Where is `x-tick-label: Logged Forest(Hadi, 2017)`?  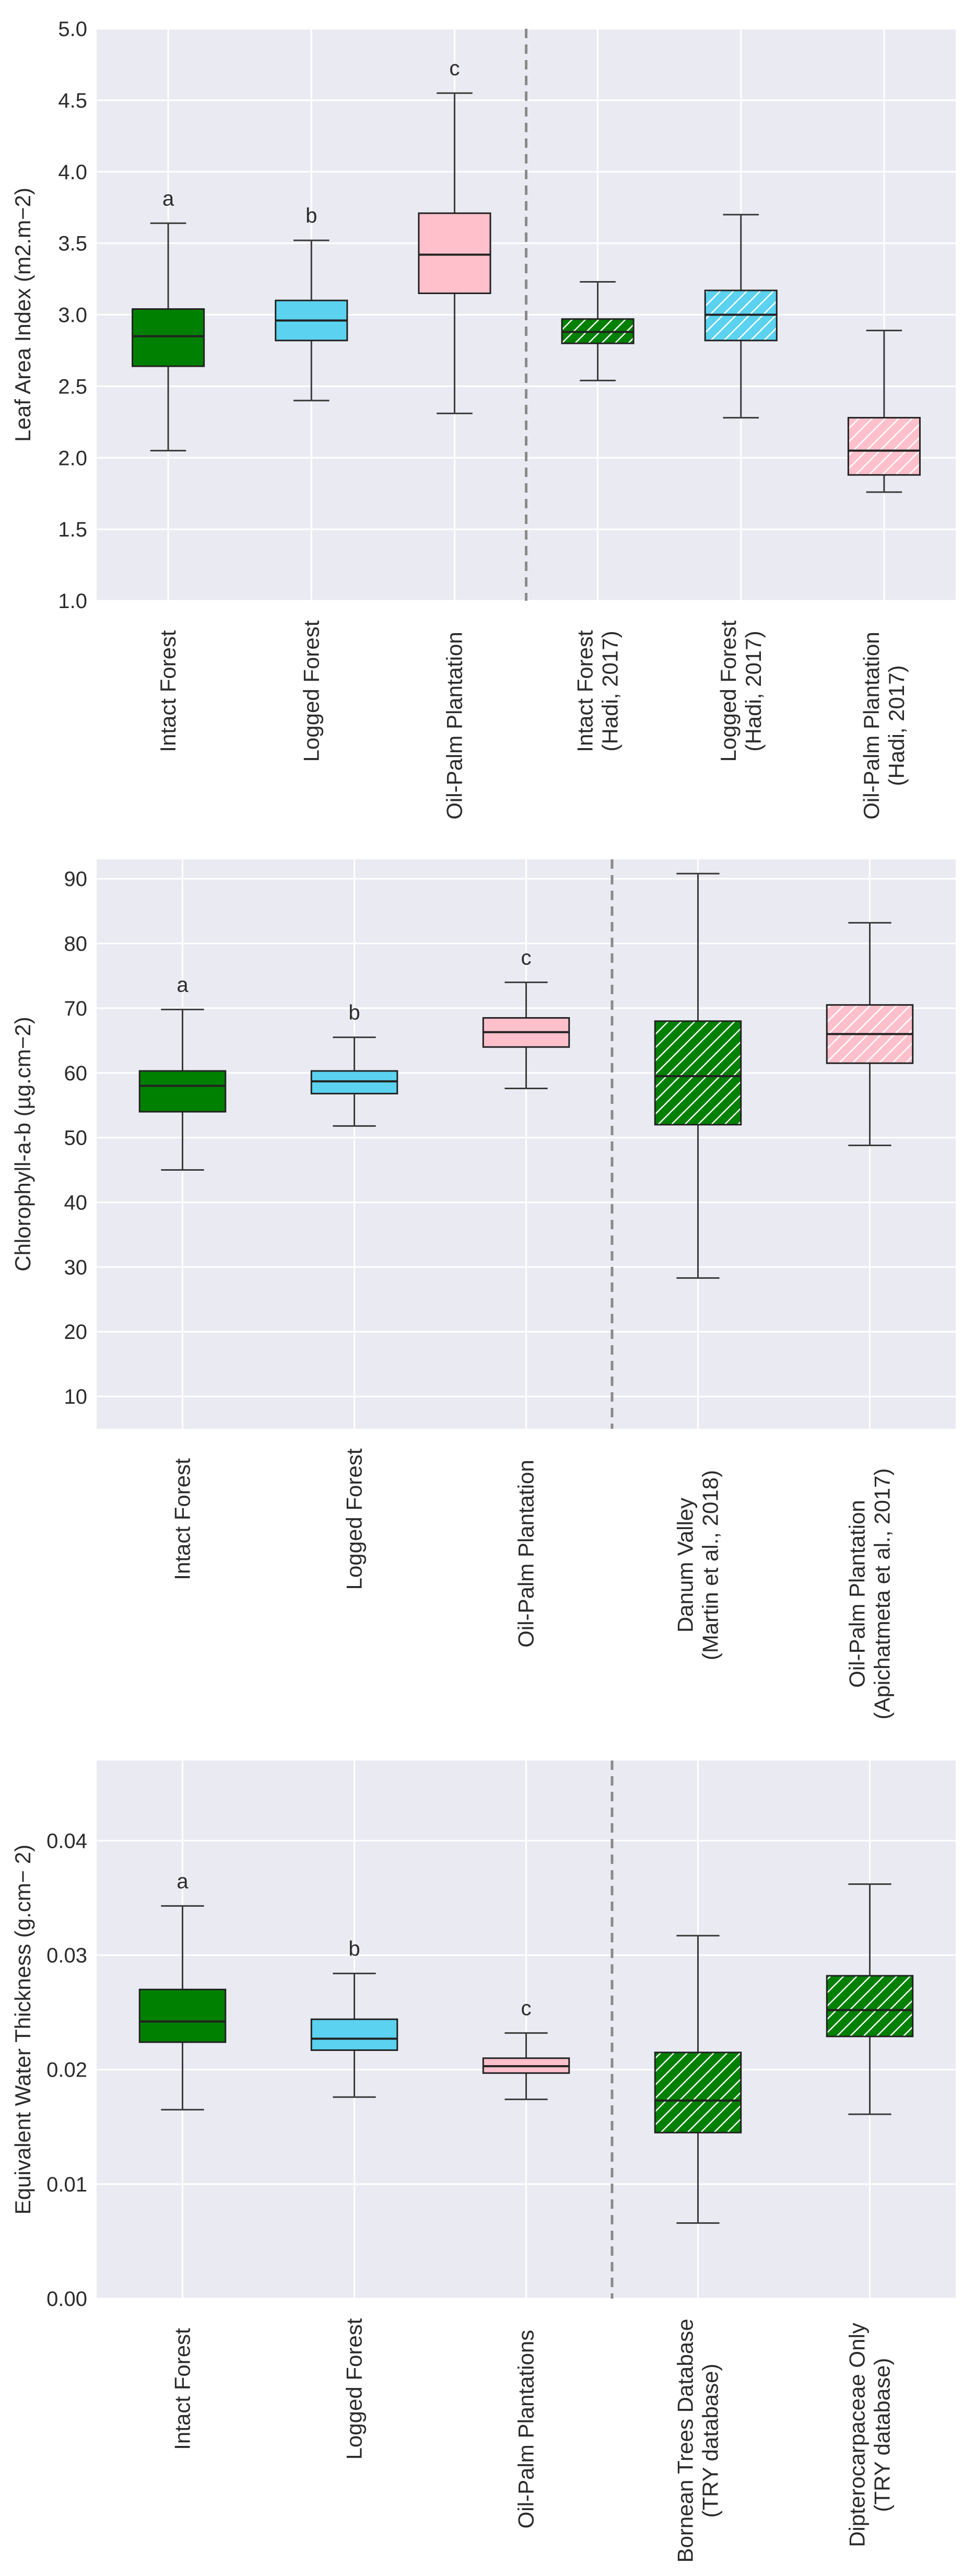 x-tick-label: Logged Forest(Hadi, 2017) is located at coordinates (741, 691).